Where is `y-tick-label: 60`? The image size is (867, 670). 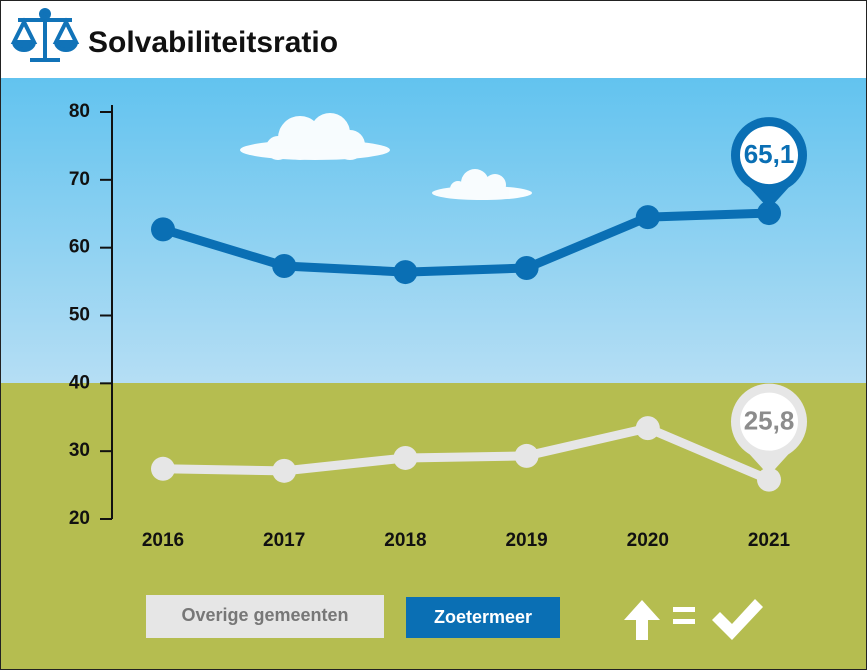 y-tick-label: 60 is located at coordinates (79, 247).